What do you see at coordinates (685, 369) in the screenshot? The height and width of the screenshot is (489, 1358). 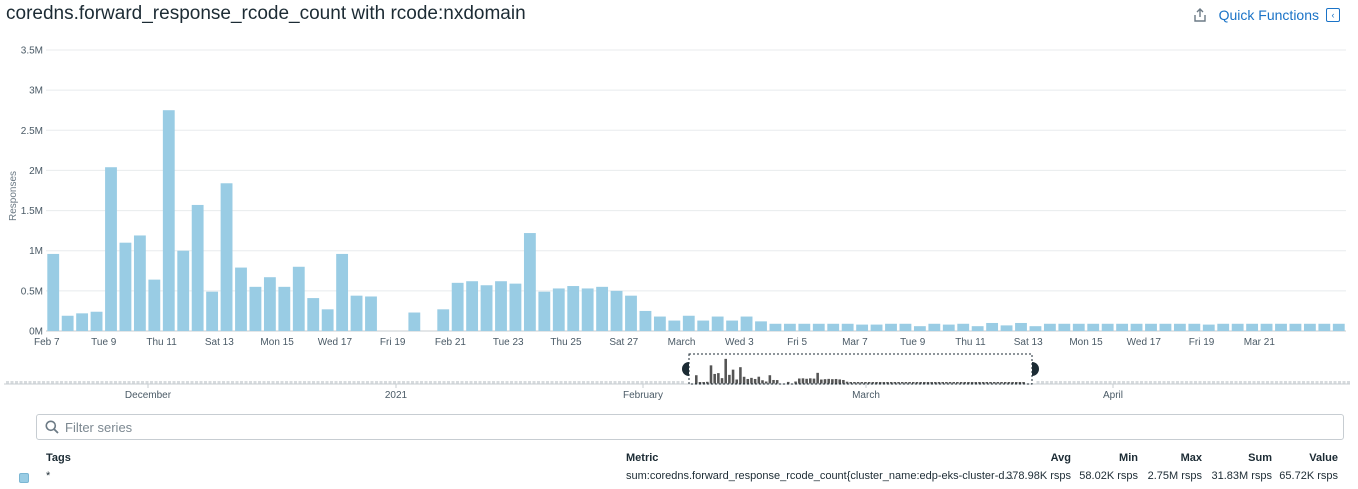 I see `overview-left-handle` at bounding box center [685, 369].